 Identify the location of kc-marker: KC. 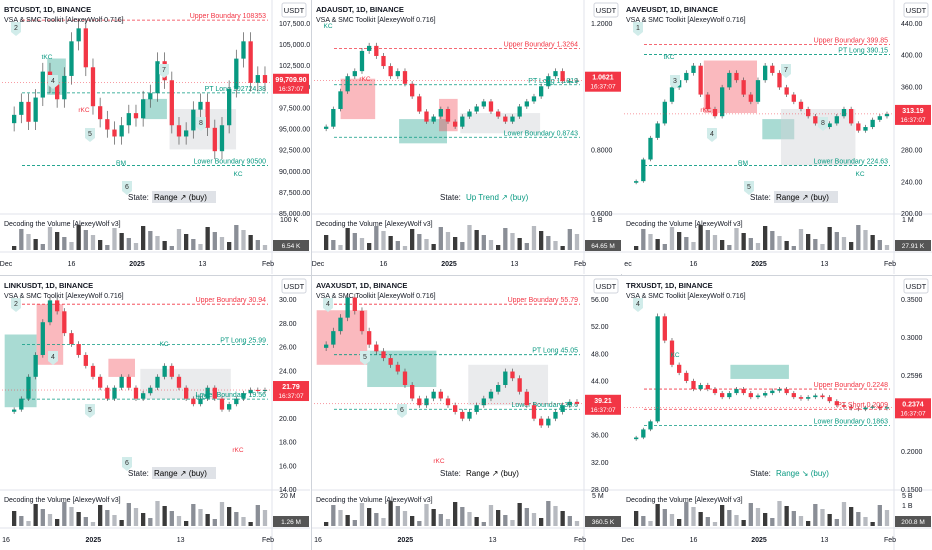
(237, 174).